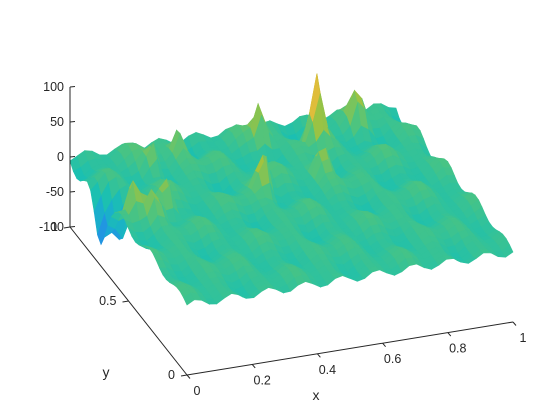  I want to click on y-tick-label: 0.5, so click(107, 301).